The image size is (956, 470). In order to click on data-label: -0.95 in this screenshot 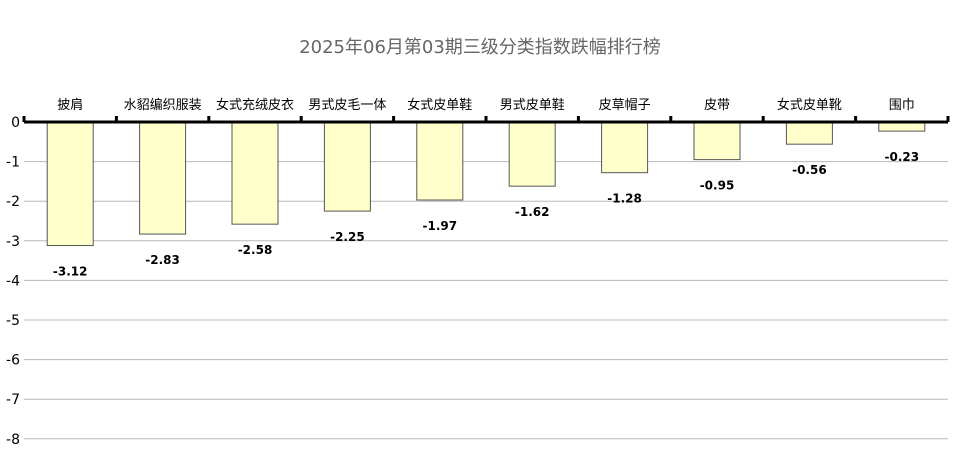, I will do `click(717, 186)`.